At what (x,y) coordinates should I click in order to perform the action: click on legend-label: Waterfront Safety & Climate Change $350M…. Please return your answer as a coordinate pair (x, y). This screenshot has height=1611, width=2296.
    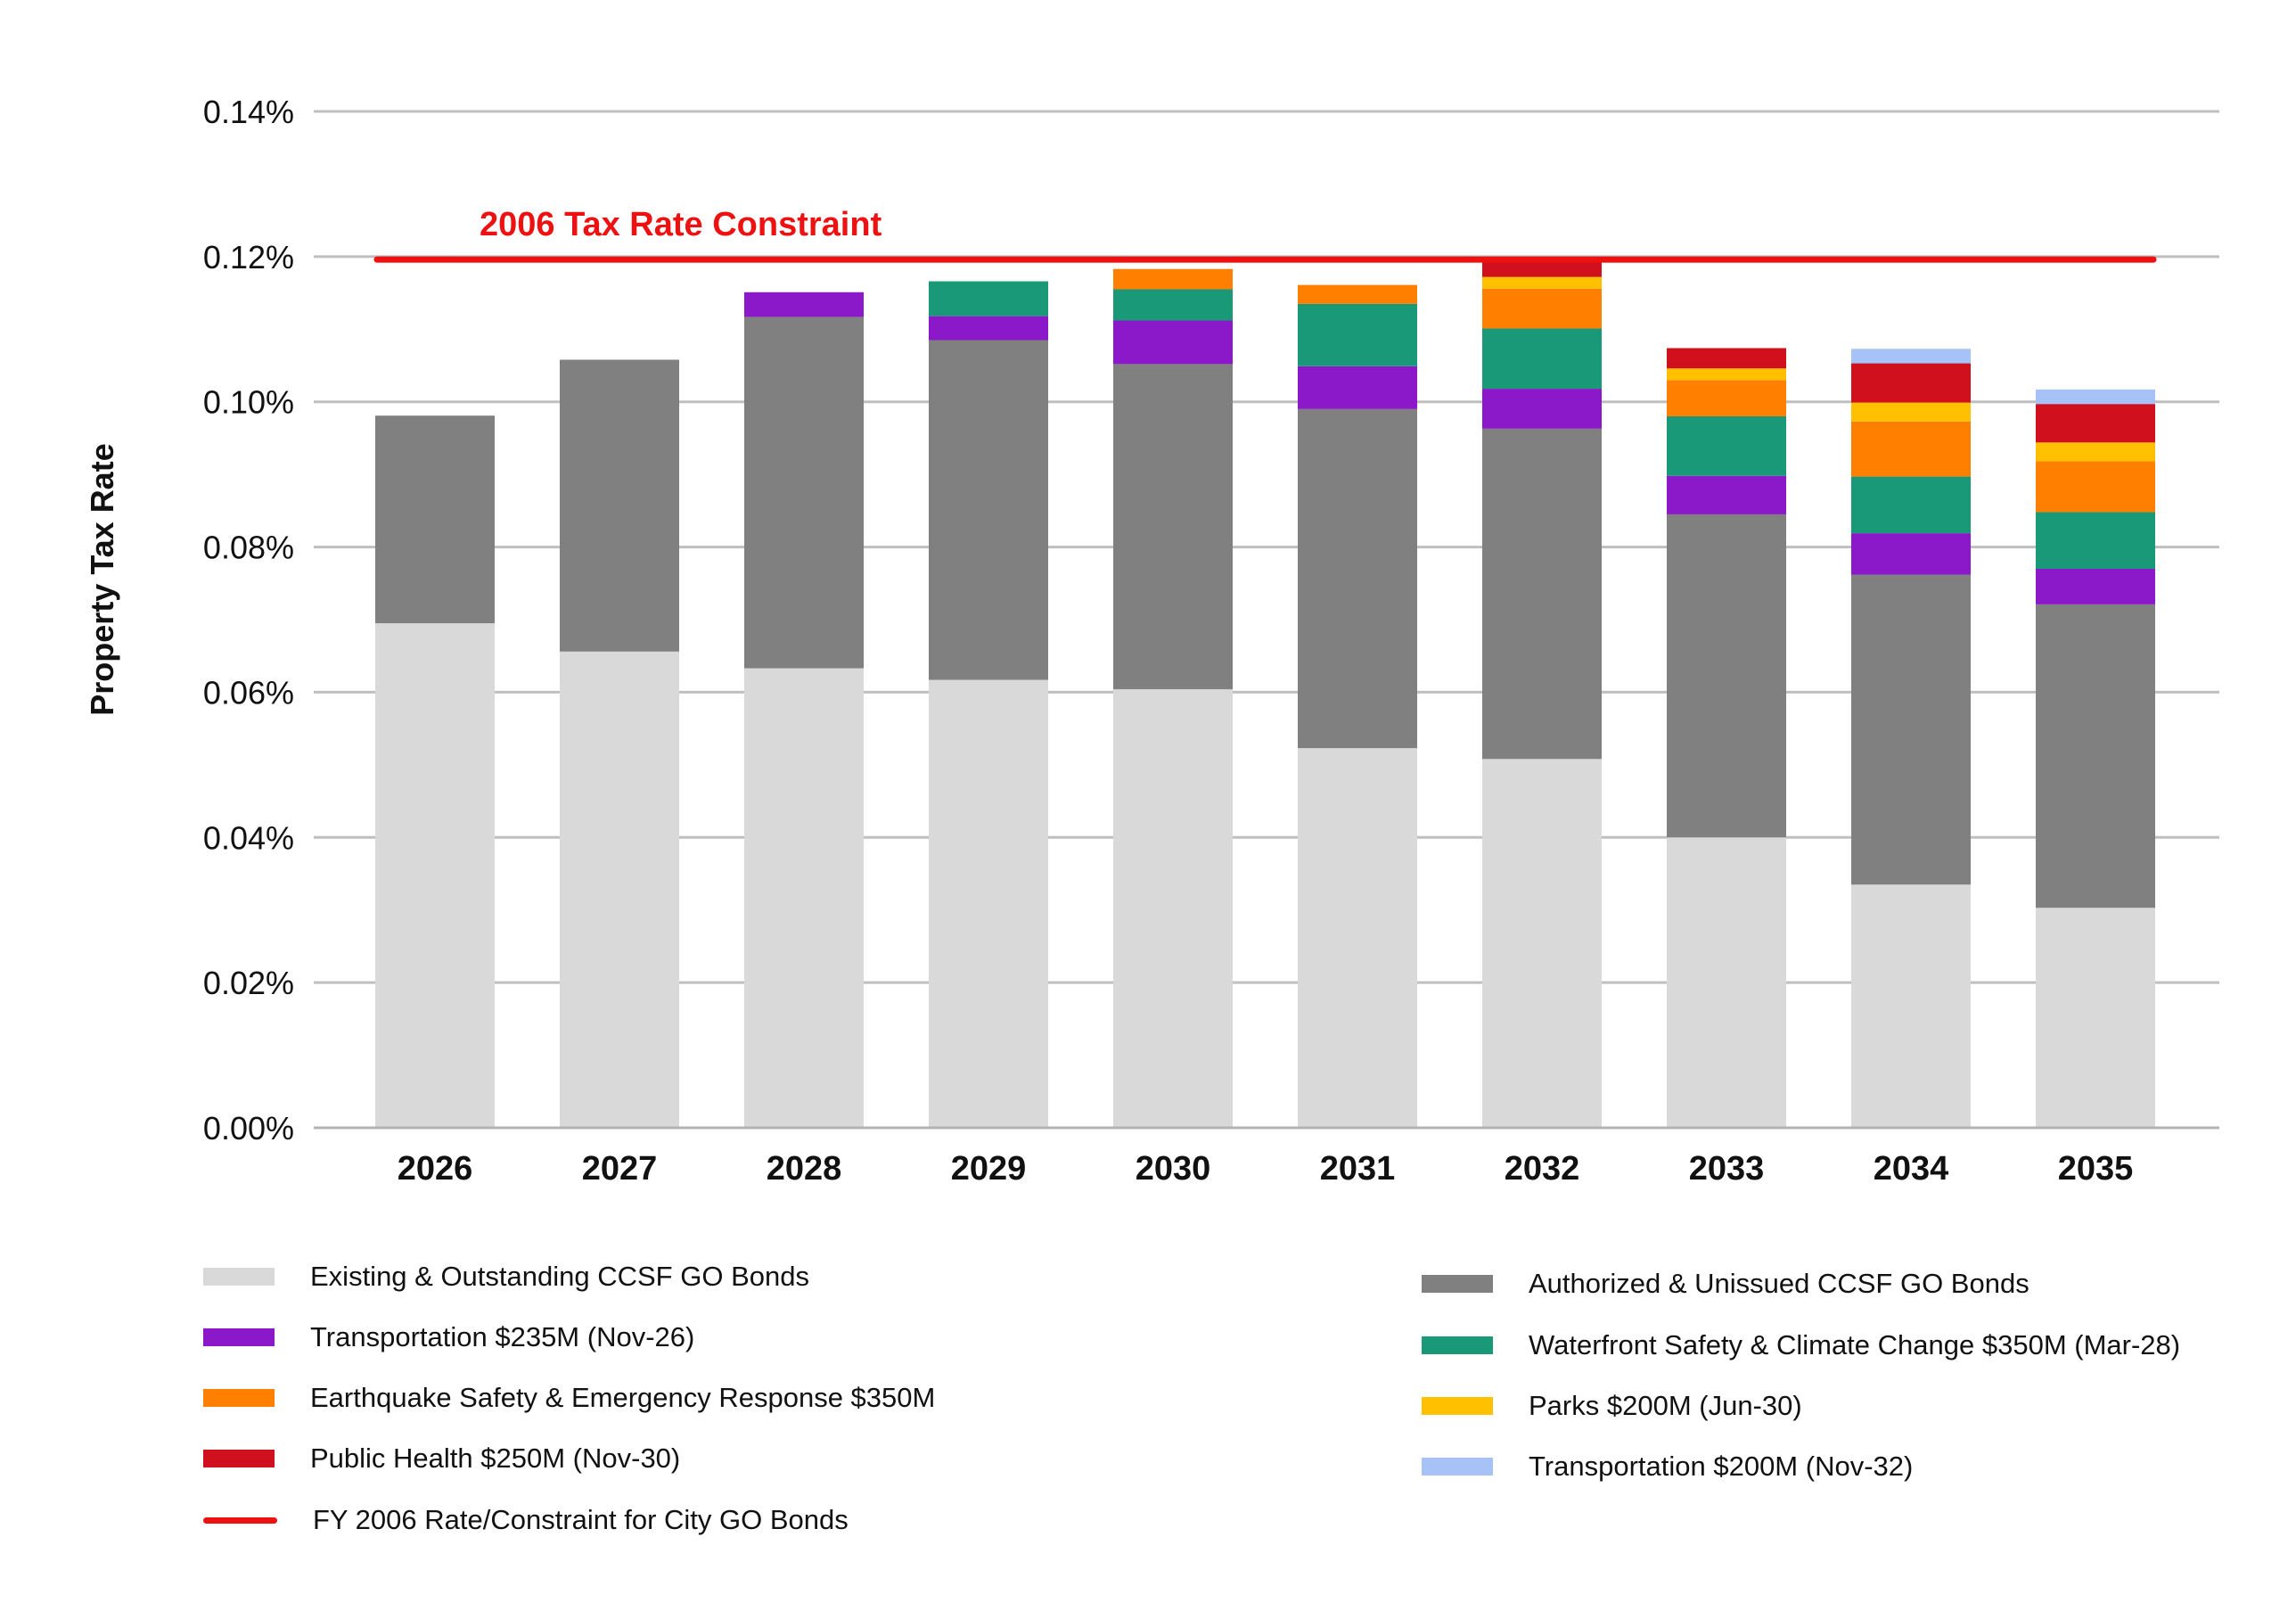
    Looking at the image, I should click on (1855, 1344).